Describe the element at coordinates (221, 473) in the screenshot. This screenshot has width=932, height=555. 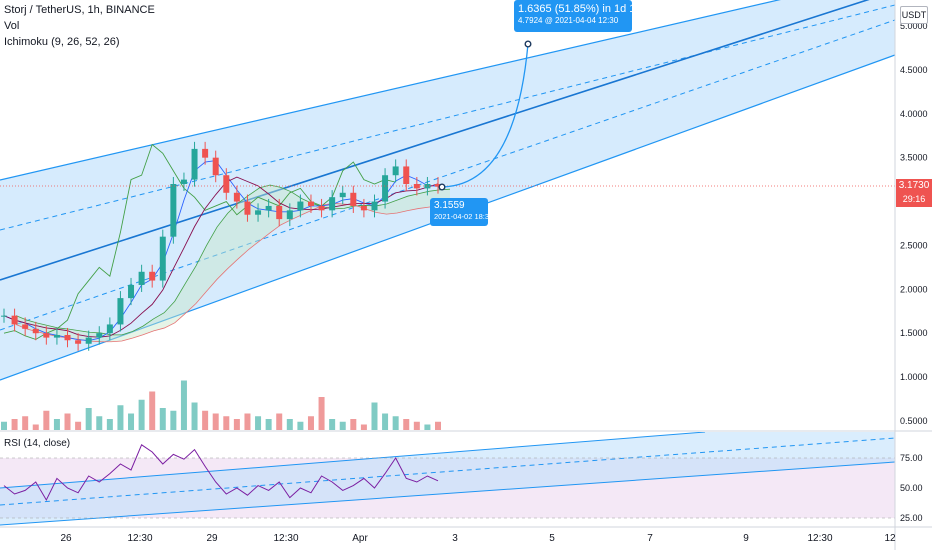
I see `rsi-line` at that location.